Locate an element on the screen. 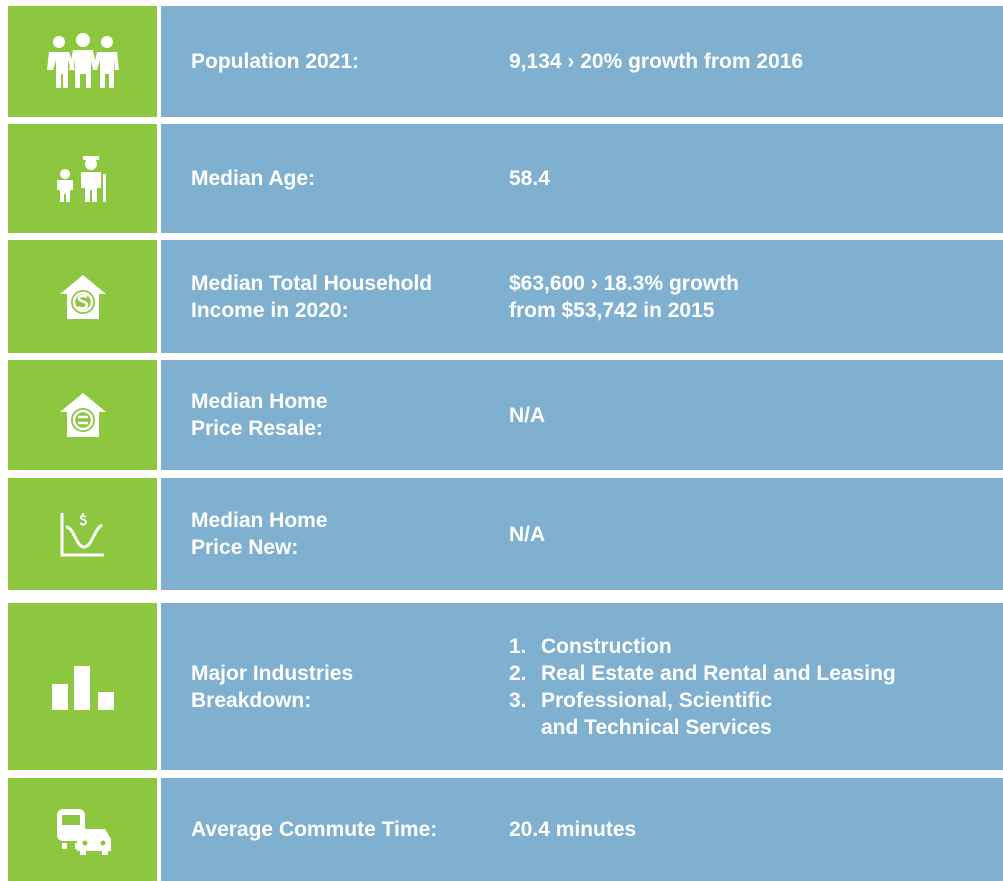  label: Population 2021: is located at coordinates (341, 61).